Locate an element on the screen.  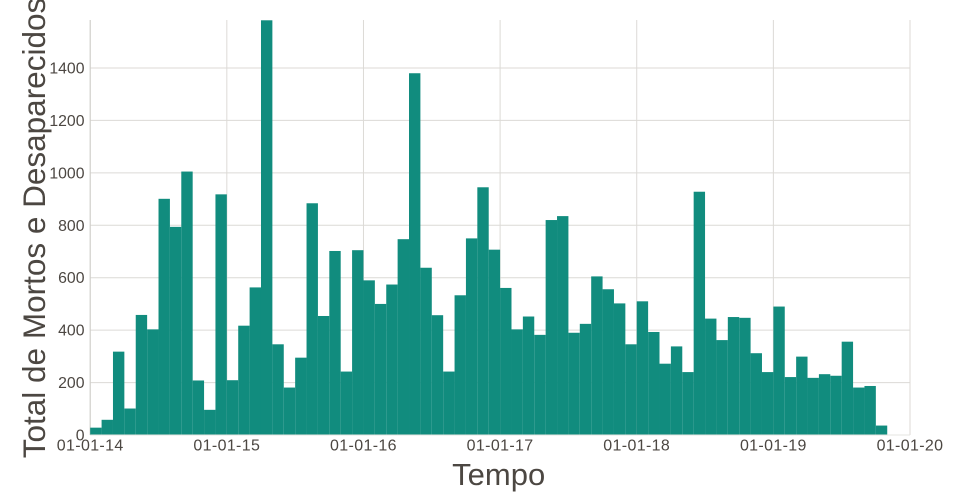
svg-text: 1200 is located at coordinates (66, 121).